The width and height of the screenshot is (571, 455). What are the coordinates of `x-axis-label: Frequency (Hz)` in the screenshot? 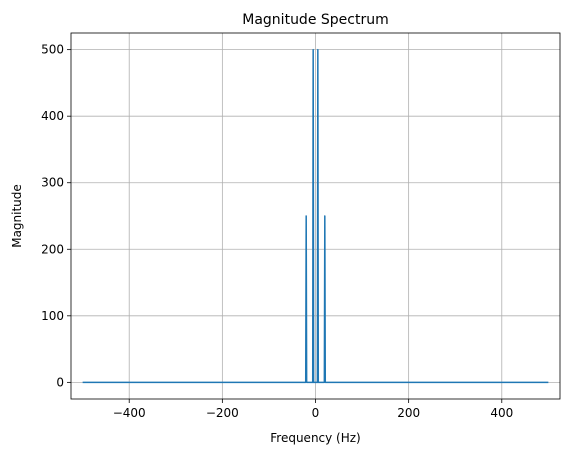 It's located at (315, 438).